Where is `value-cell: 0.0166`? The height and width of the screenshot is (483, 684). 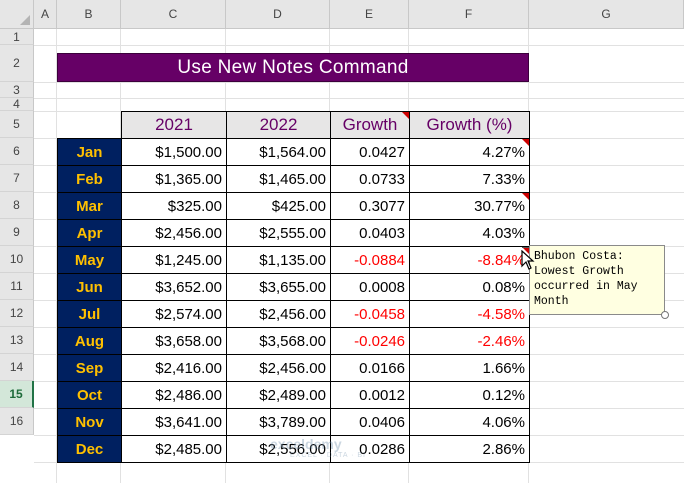 value-cell: 0.0166 is located at coordinates (370, 368).